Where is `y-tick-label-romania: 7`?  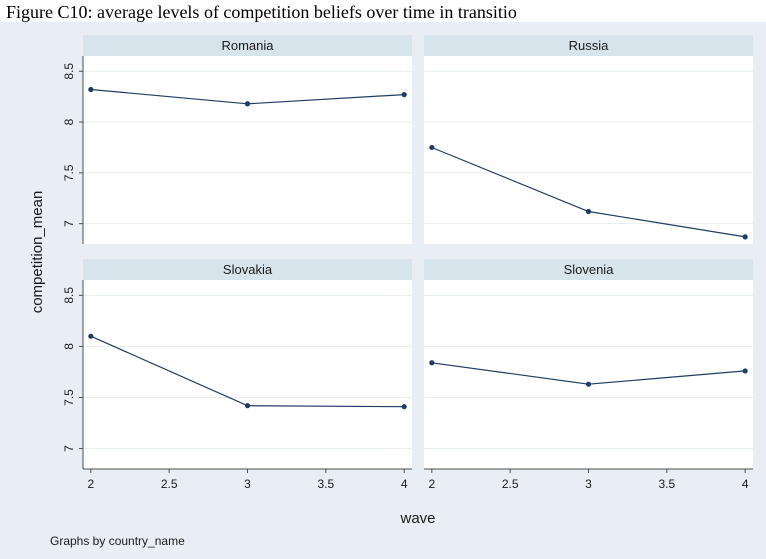 y-tick-label-romania: 7 is located at coordinates (69, 223).